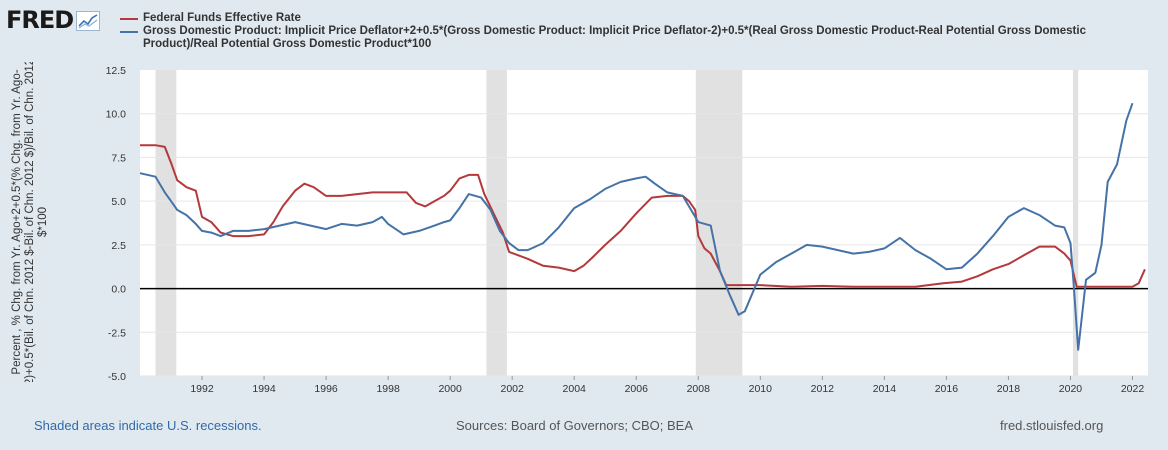 The height and width of the screenshot is (450, 1168). What do you see at coordinates (699, 389) in the screenshot?
I see `x-tick-label: 2008` at bounding box center [699, 389].